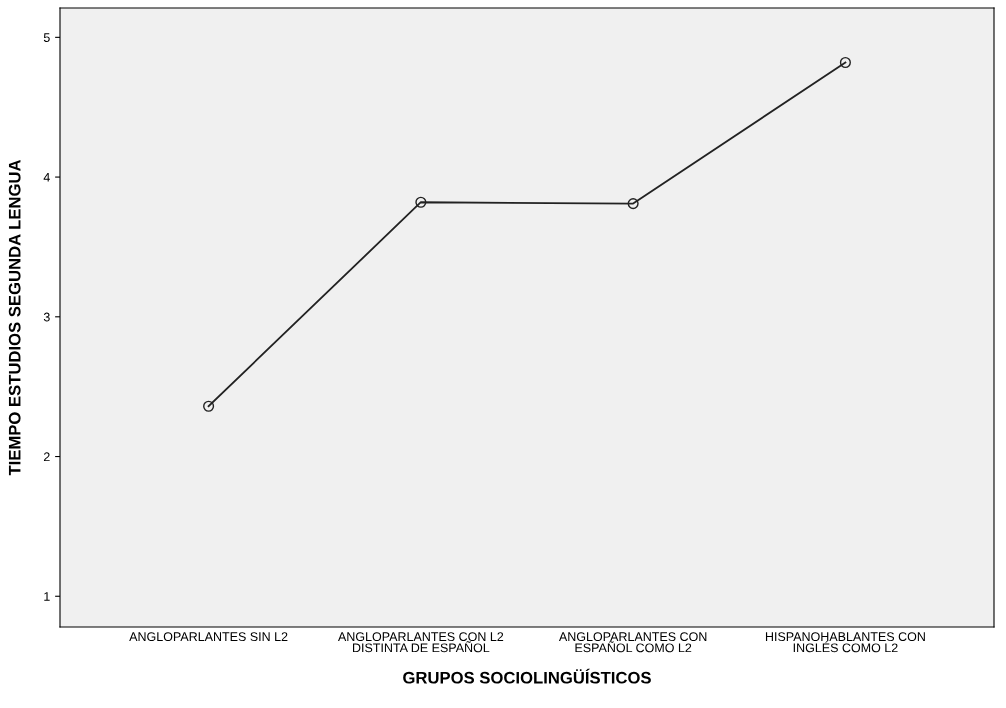 This screenshot has width=1006, height=708. Describe the element at coordinates (420, 642) in the screenshot. I see `x-tick-label: ANGLOPARLANTES CON L2 DISTINTA DE ESPAÑOL` at that location.